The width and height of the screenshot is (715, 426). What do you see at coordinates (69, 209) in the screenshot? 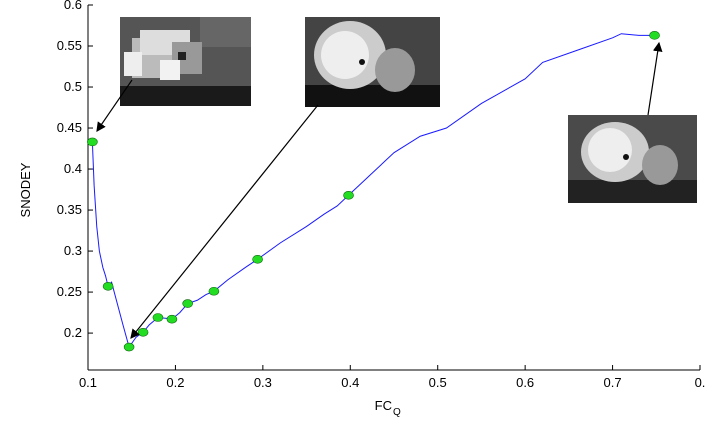
I see `y-tick-label: 0.35` at bounding box center [69, 209].